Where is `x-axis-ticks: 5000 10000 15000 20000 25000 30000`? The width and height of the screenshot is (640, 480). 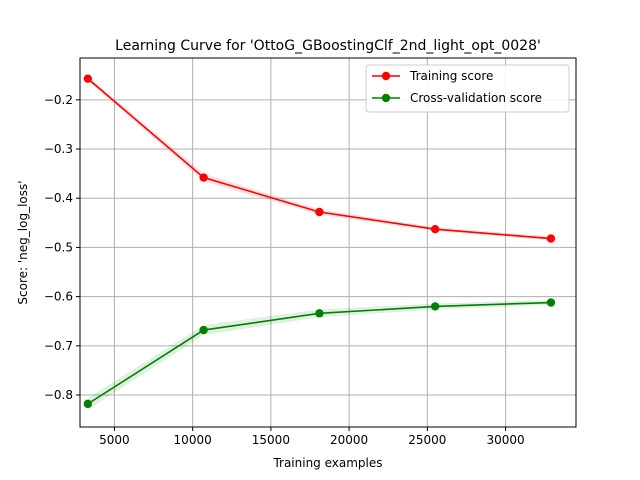 x-axis-ticks: 5000 10000 15000 20000 25000 30000 is located at coordinates (312, 437).